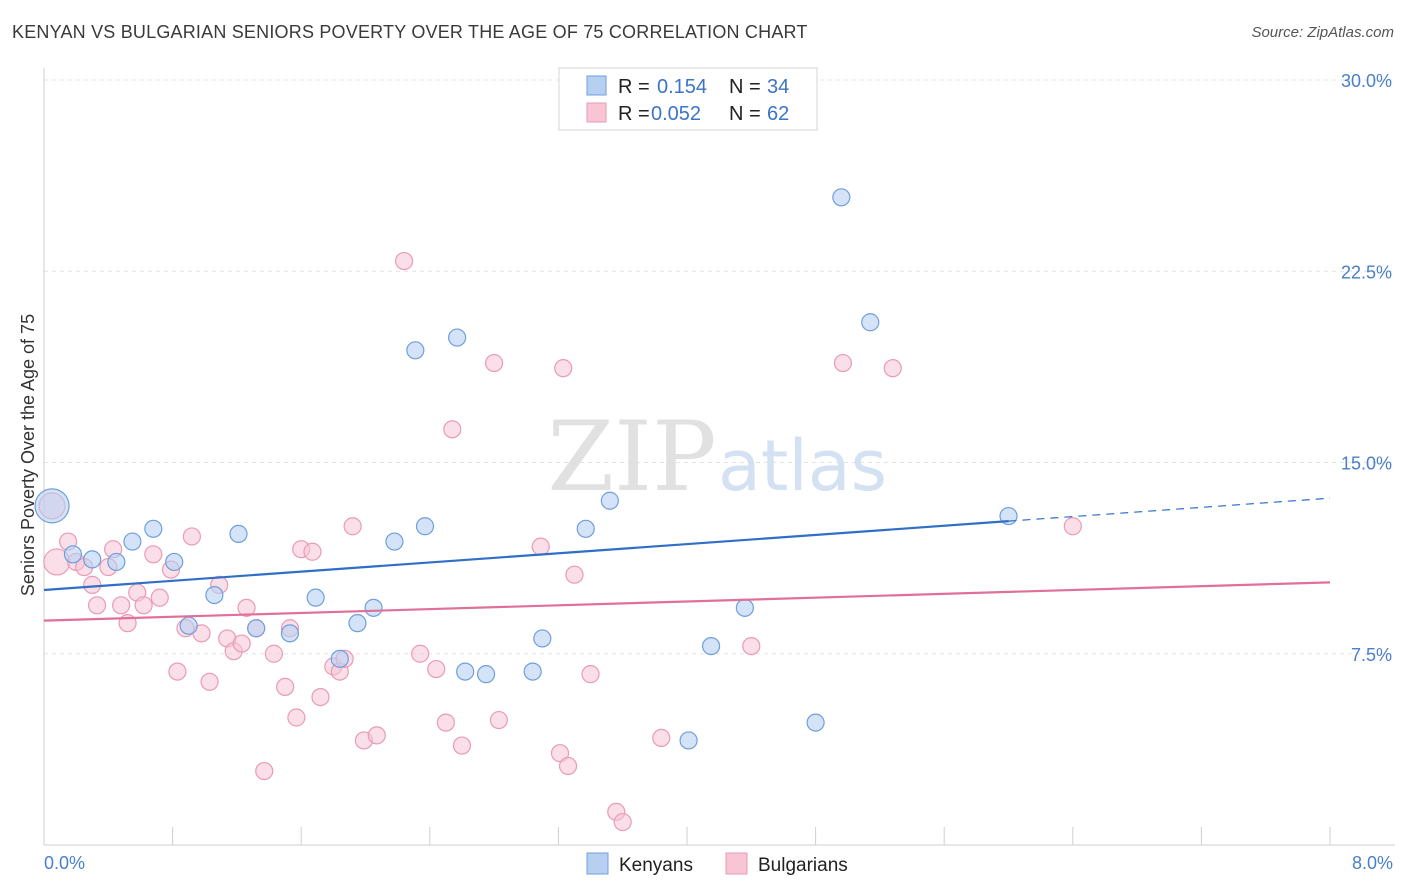 The image size is (1406, 892). Describe the element at coordinates (28, 455) in the screenshot. I see `y-axis-label: Seniors Poverty Over the Age of 75` at that location.